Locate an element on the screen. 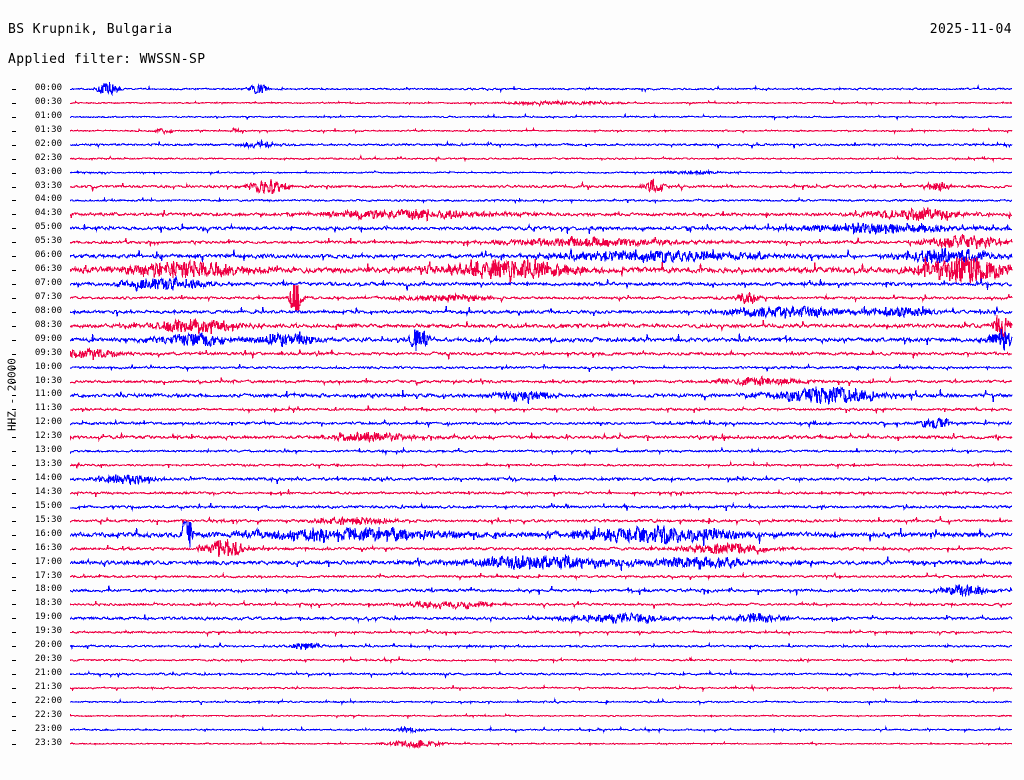 Image resolution: width=1024 pixels, height=780 pixels. time-label: 21:00 is located at coordinates (48, 673).